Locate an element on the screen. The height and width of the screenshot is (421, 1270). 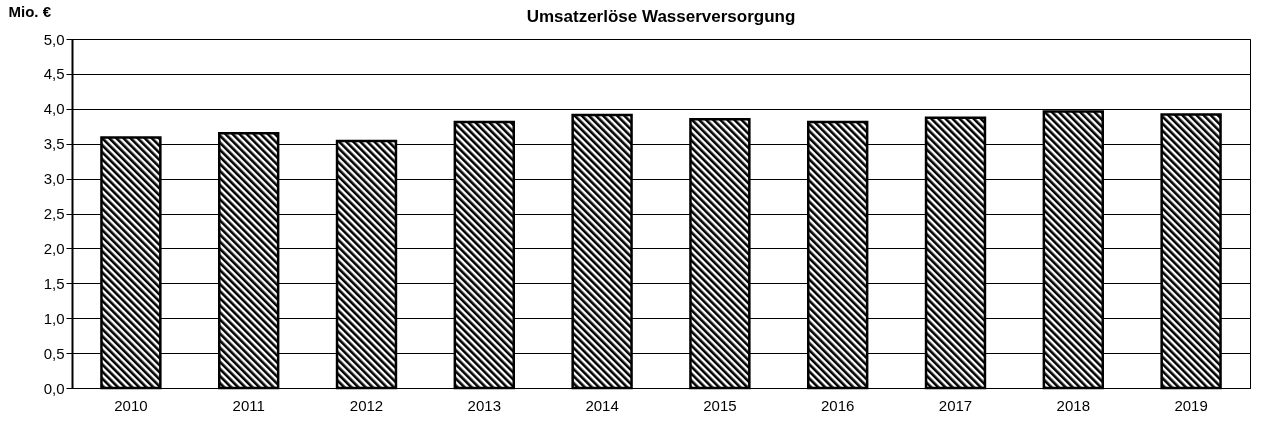
y-tick-label: 4,0 is located at coordinates (54, 109).